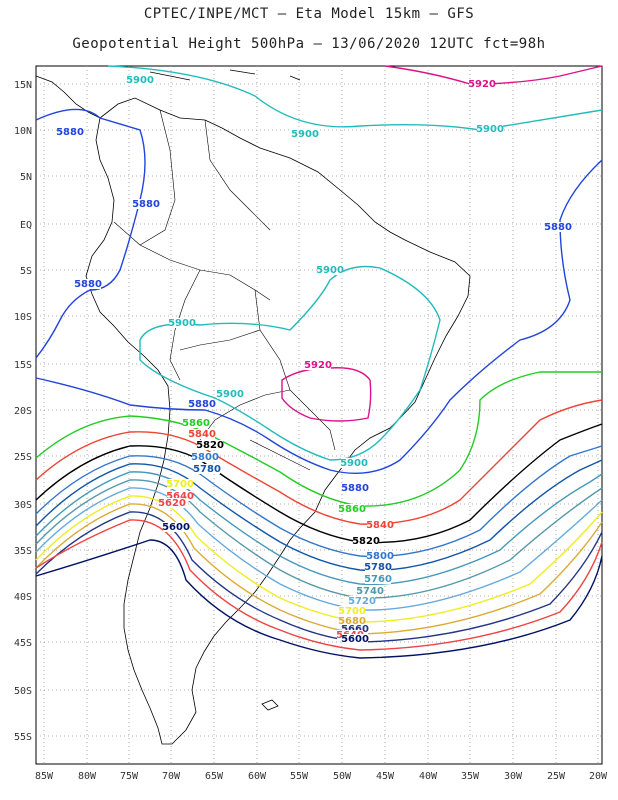 The height and width of the screenshot is (800, 618). I want to click on contour-label: 5660, so click(355, 629).